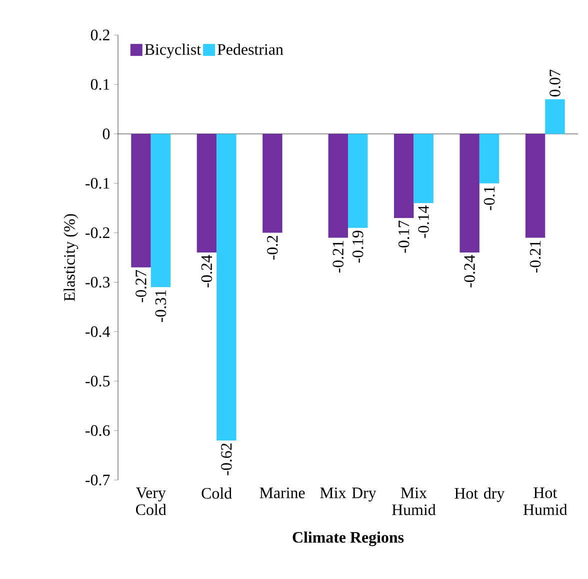 This screenshot has height=579, width=588. What do you see at coordinates (98, 480) in the screenshot?
I see `y-tick-label: -0.7` at bounding box center [98, 480].